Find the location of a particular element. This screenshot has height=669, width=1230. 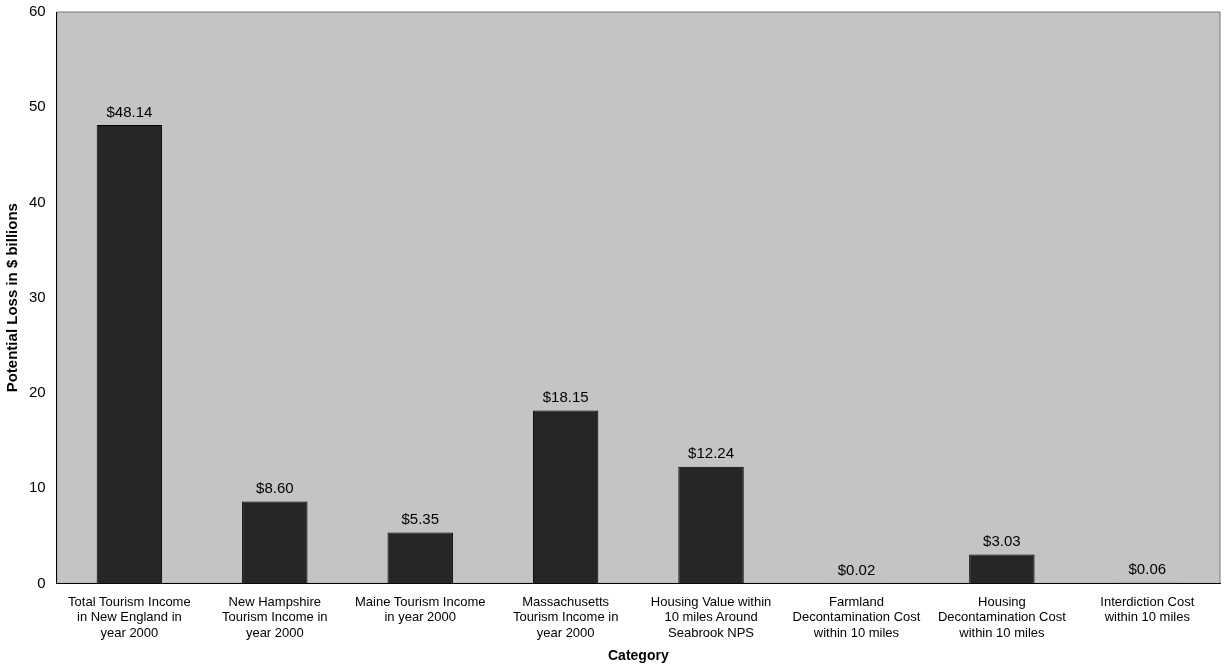

x-tick-label: Maine Tourism Income in year 2000 is located at coordinates (420, 609).